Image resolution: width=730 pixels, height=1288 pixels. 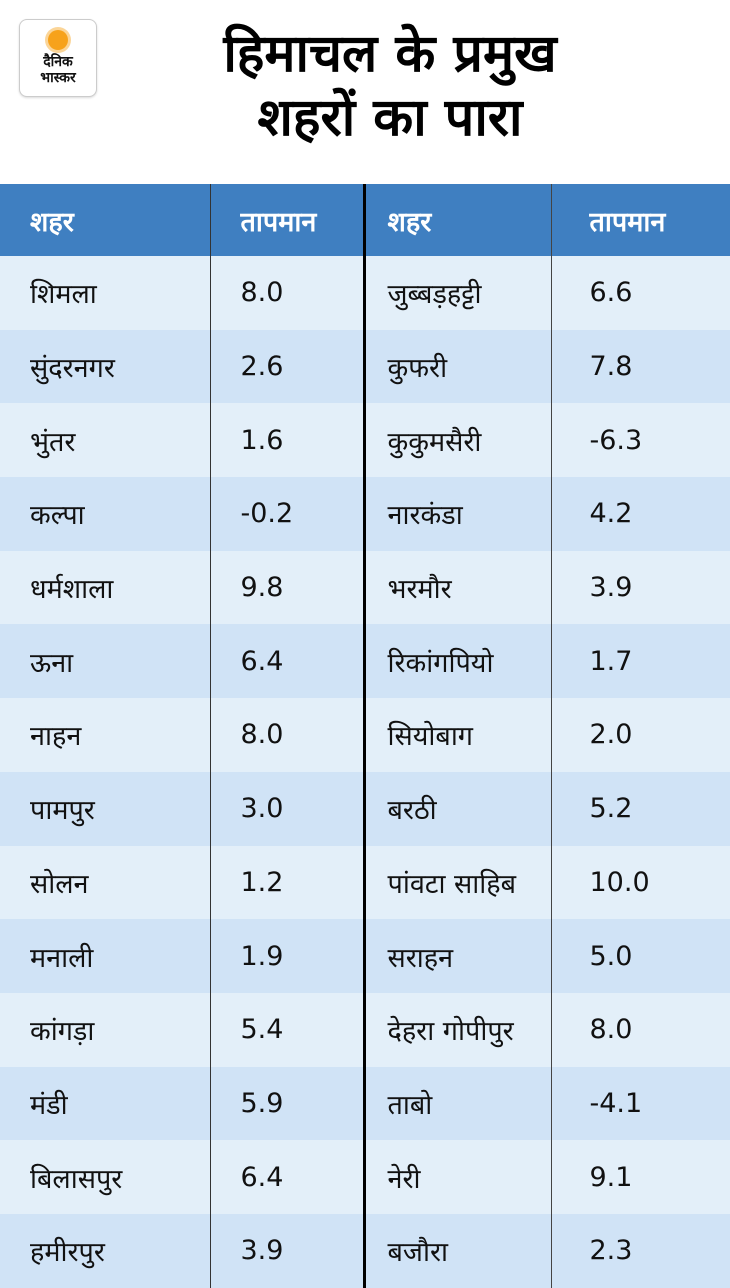 I want to click on city-cell: सराहन, so click(x=456, y=956).